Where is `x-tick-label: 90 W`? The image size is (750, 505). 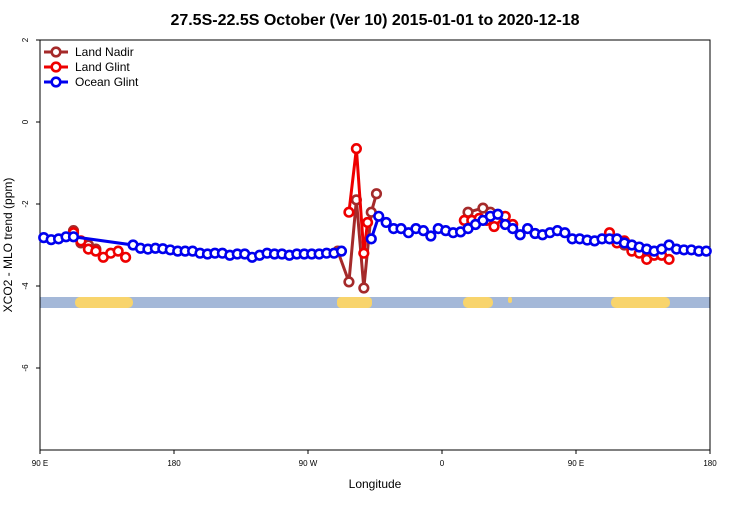 x-tick-label: 90 W is located at coordinates (308, 463).